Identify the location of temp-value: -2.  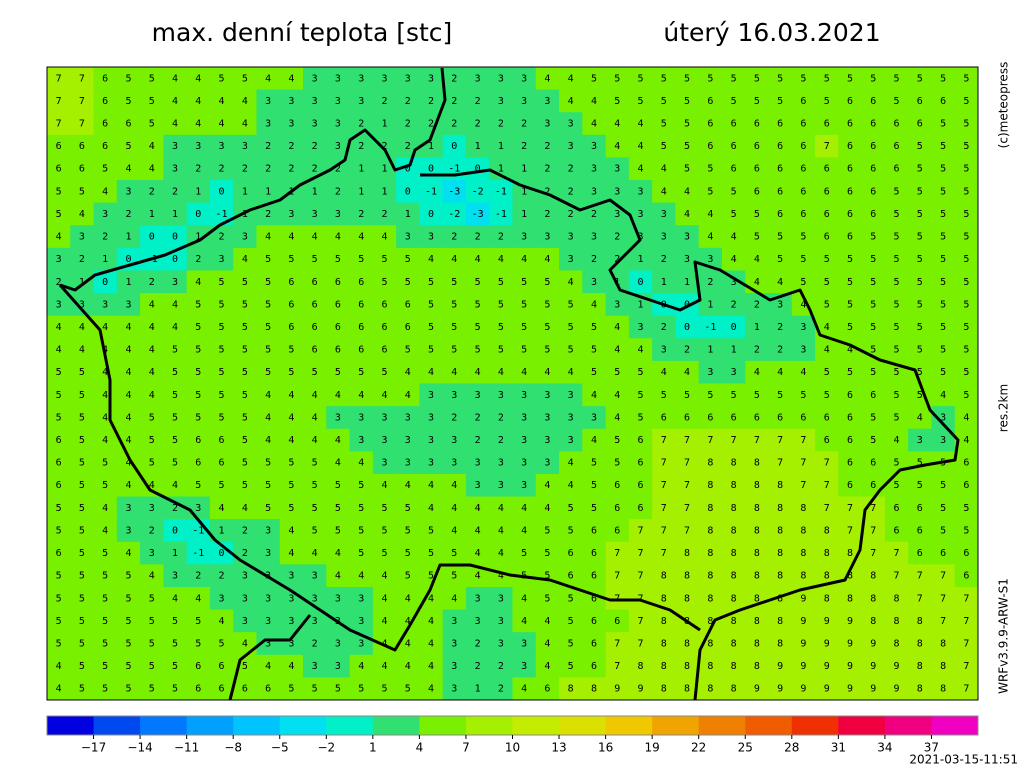
(454, 214).